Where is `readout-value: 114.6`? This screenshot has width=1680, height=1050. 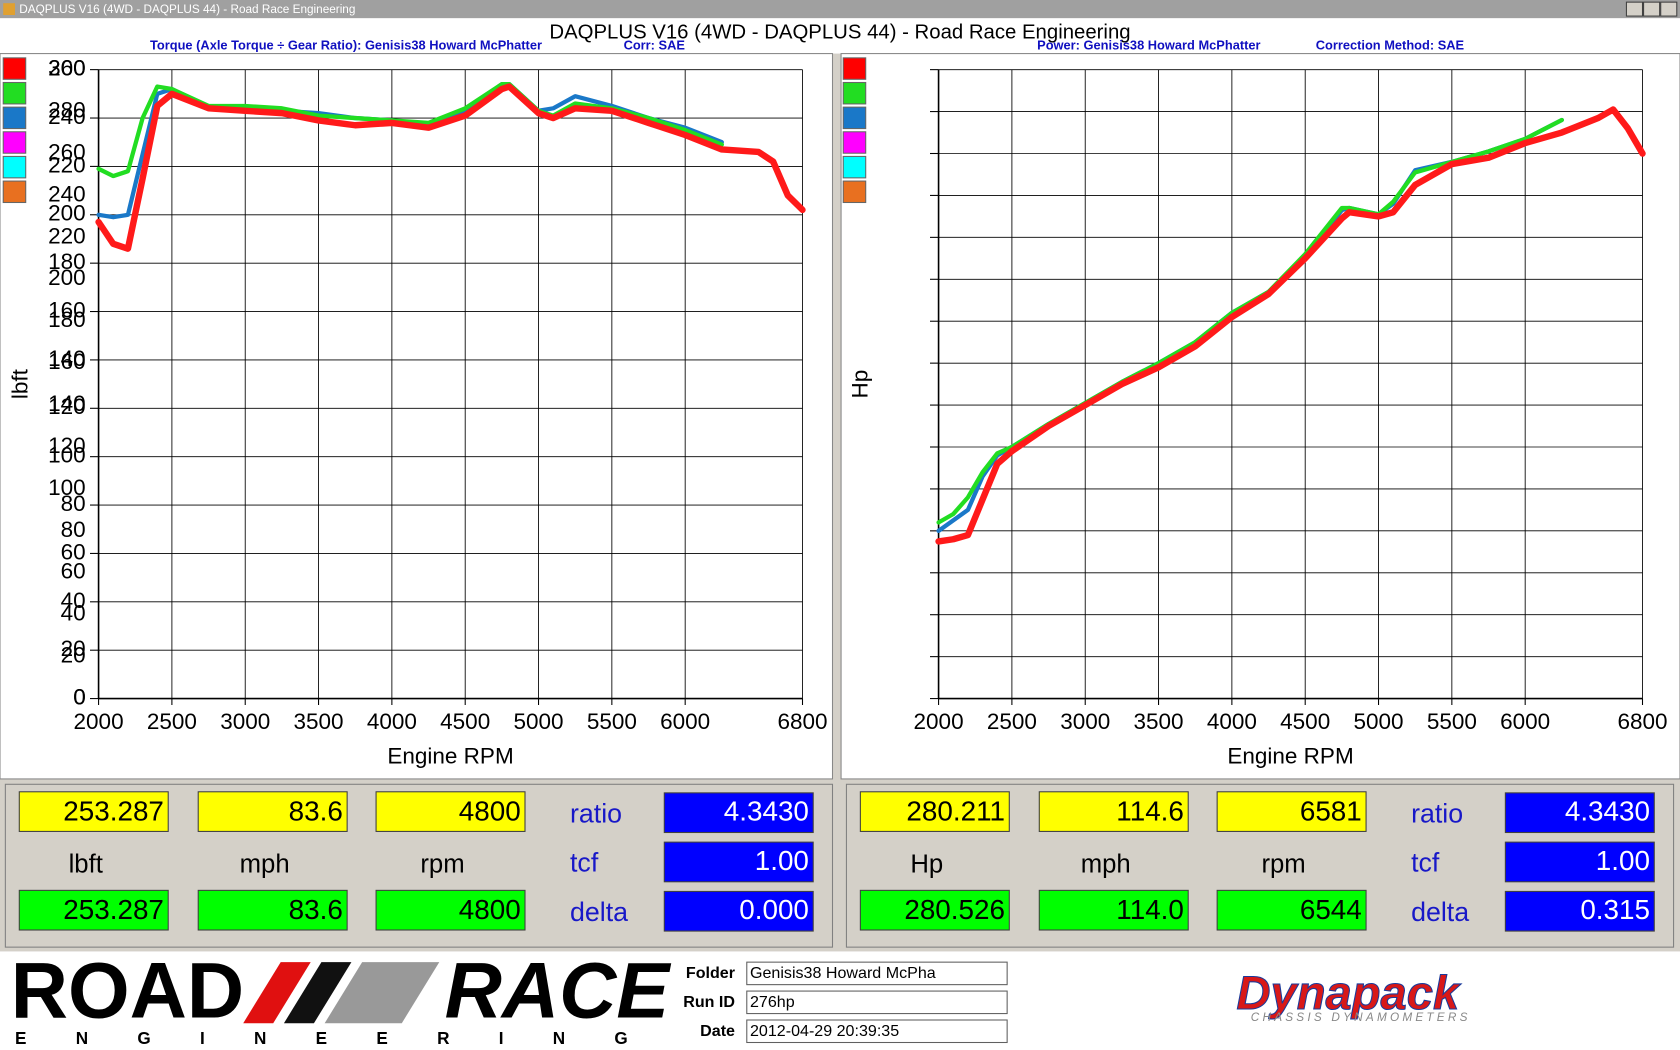
readout-value: 114.6 is located at coordinates (1150, 811).